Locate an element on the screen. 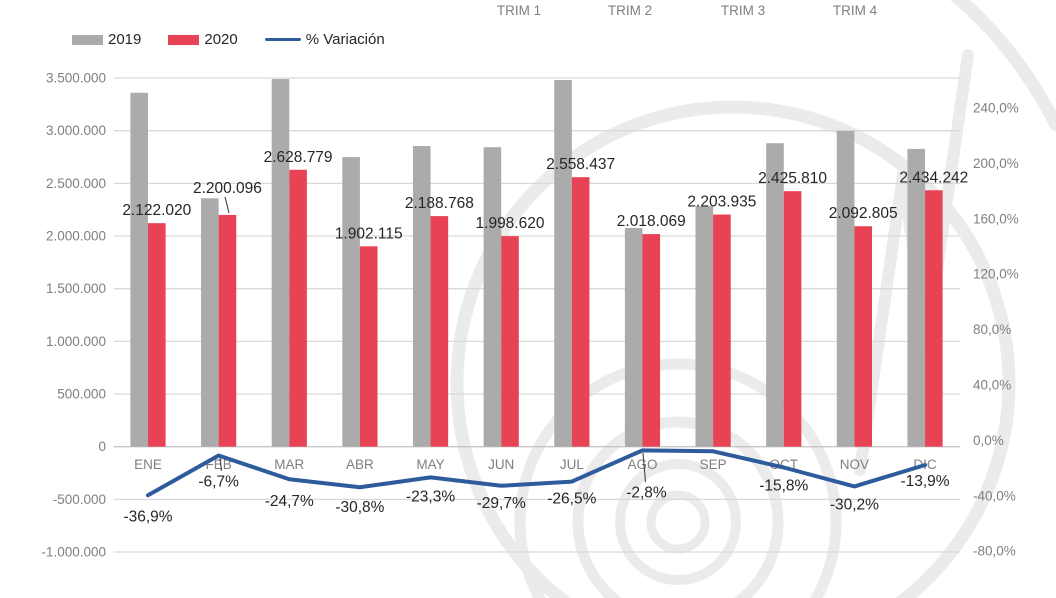 The height and width of the screenshot is (598, 1056). x-axis-label-ENE: ENE is located at coordinates (148, 464).